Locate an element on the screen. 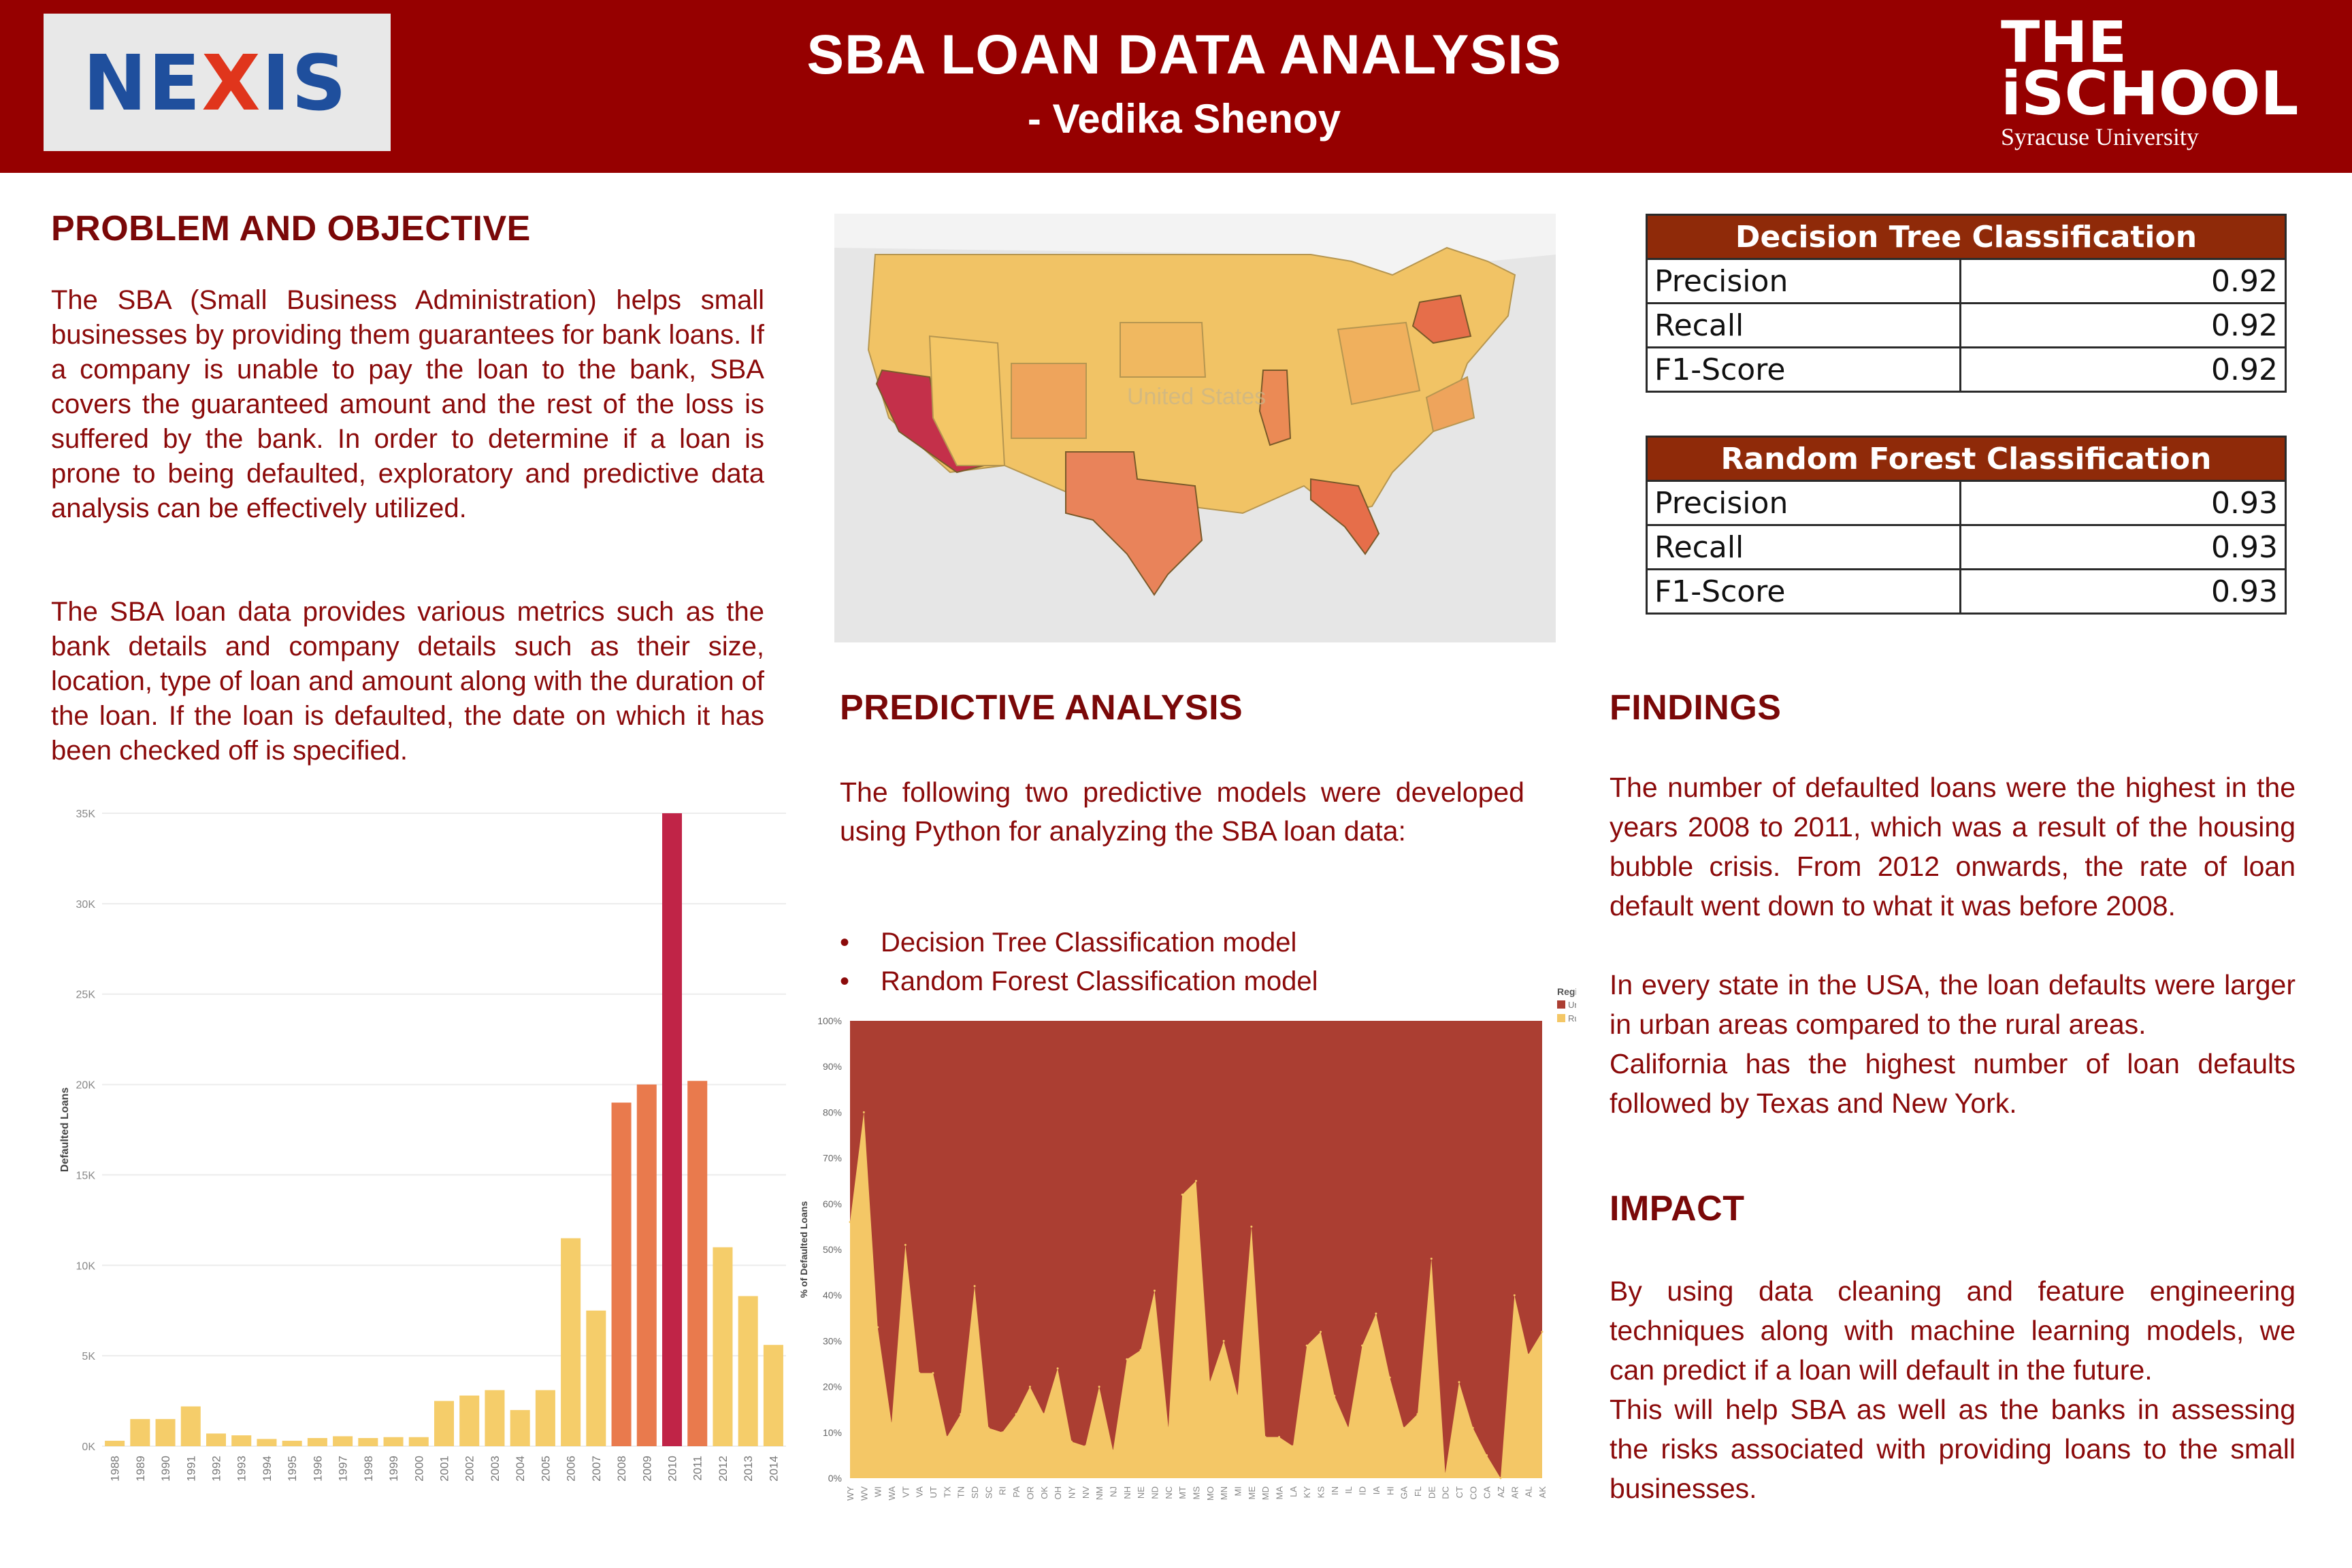 The width and height of the screenshot is (2352, 1568). data-point-OK is located at coordinates (1044, 1414).